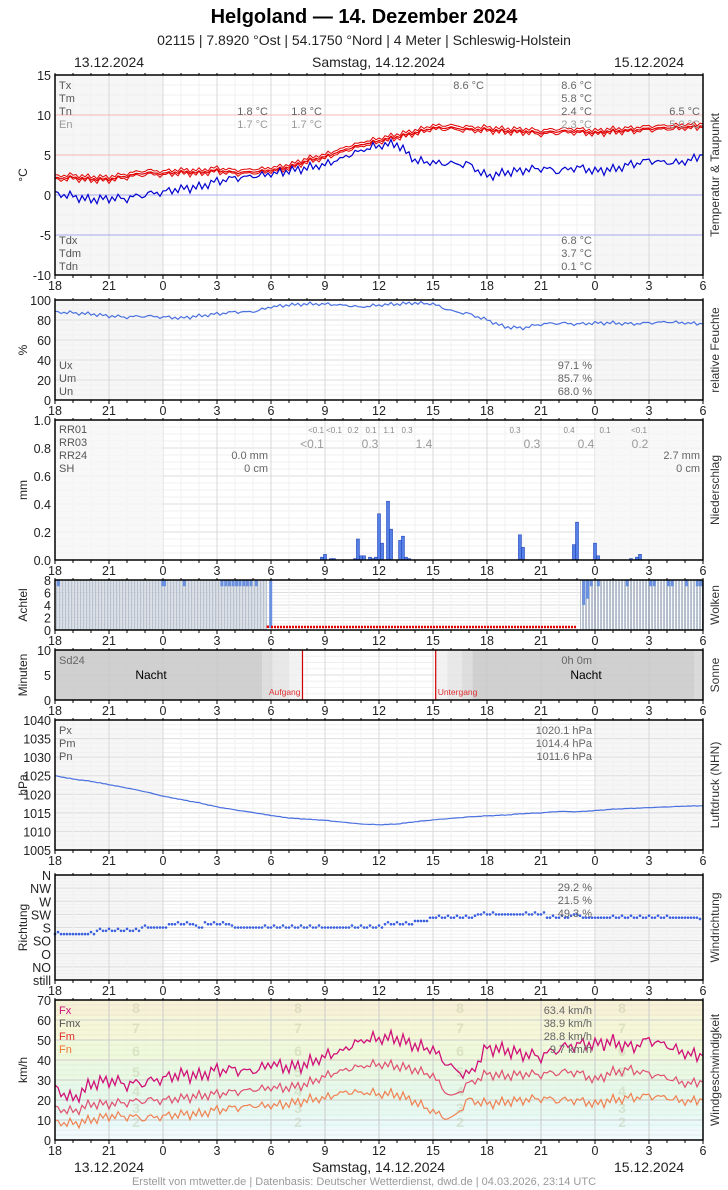 This screenshot has width=728, height=1190. Describe the element at coordinates (37, 832) in the screenshot. I see `y-tick-label: 1010` at that location.